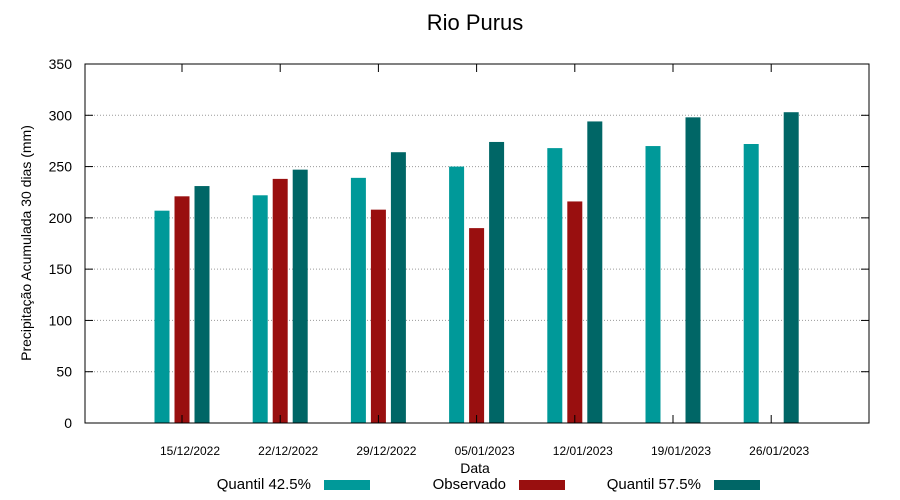 Image resolution: width=900 pixels, height=500 pixels. What do you see at coordinates (288, 451) in the screenshot?
I see `x-tick-label: 22/12/2022` at bounding box center [288, 451].